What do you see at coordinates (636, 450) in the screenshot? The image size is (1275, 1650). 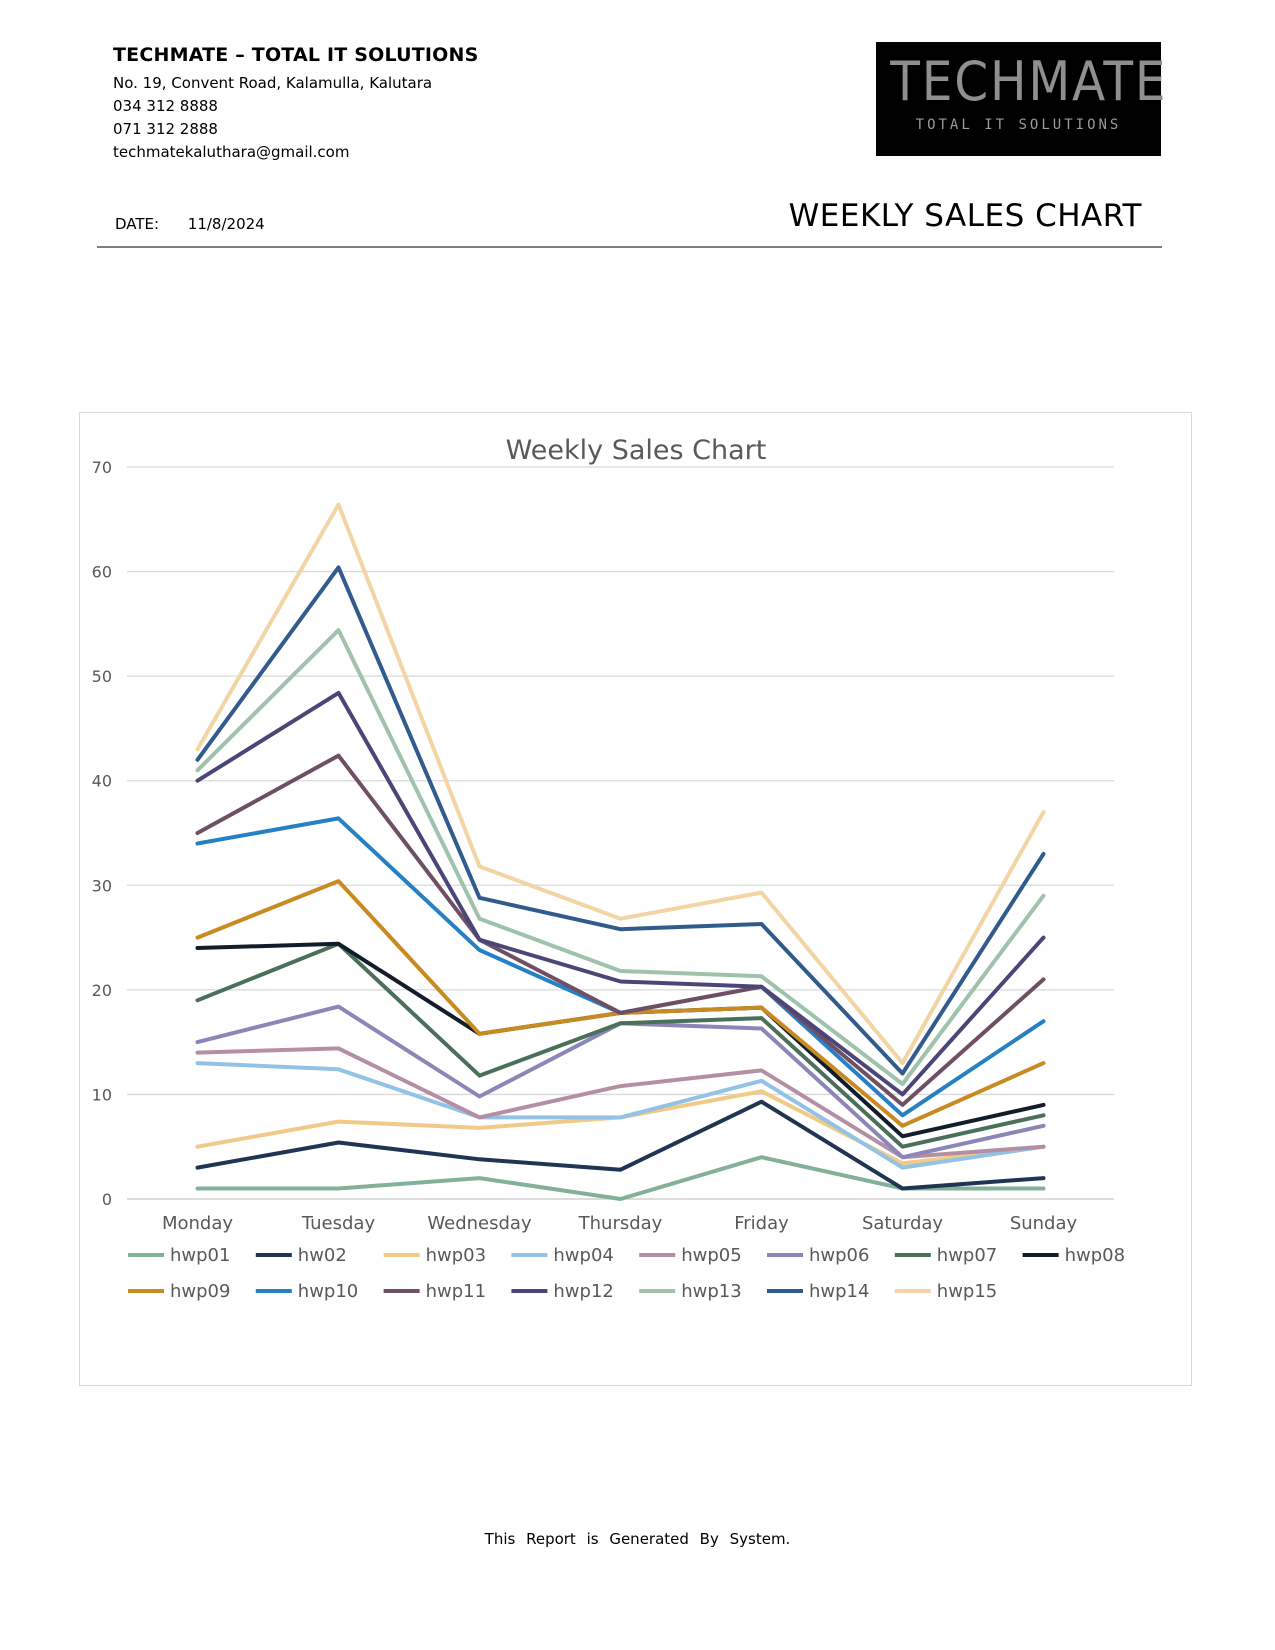 I see `chart-title: Weekly Sales Chart` at bounding box center [636, 450].